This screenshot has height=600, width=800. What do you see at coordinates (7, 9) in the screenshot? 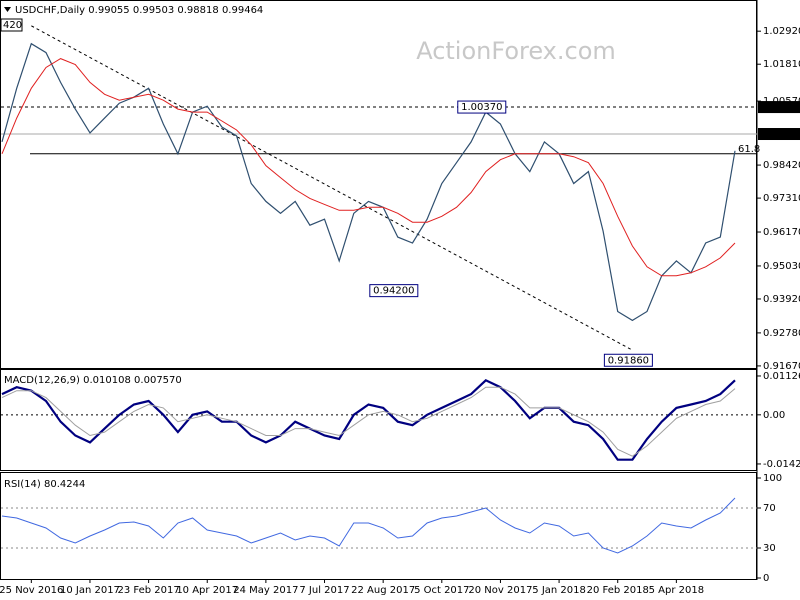
I see `collapse-icon` at bounding box center [7, 9].